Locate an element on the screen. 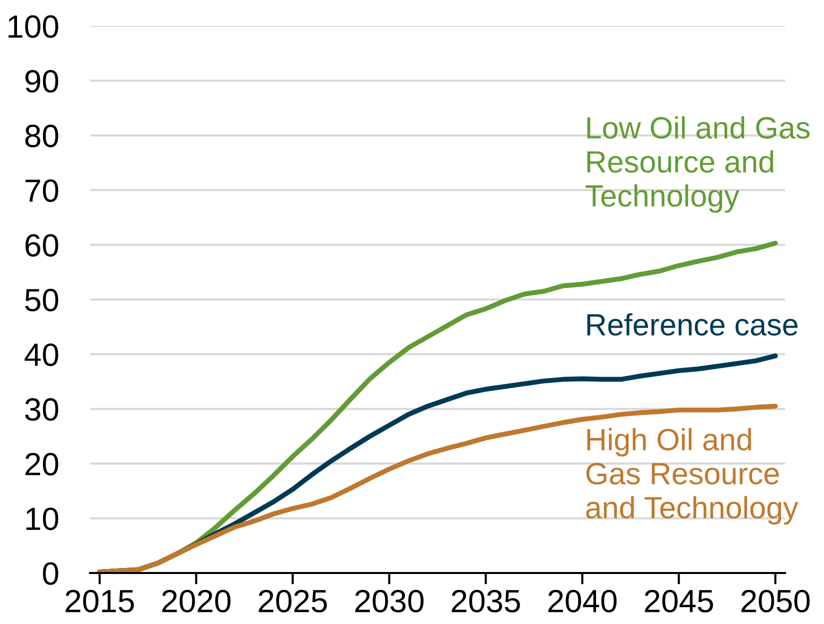 This screenshot has width=824, height=624. series-label: Low Oil and Gas Resource and Technology is located at coordinates (698, 164).